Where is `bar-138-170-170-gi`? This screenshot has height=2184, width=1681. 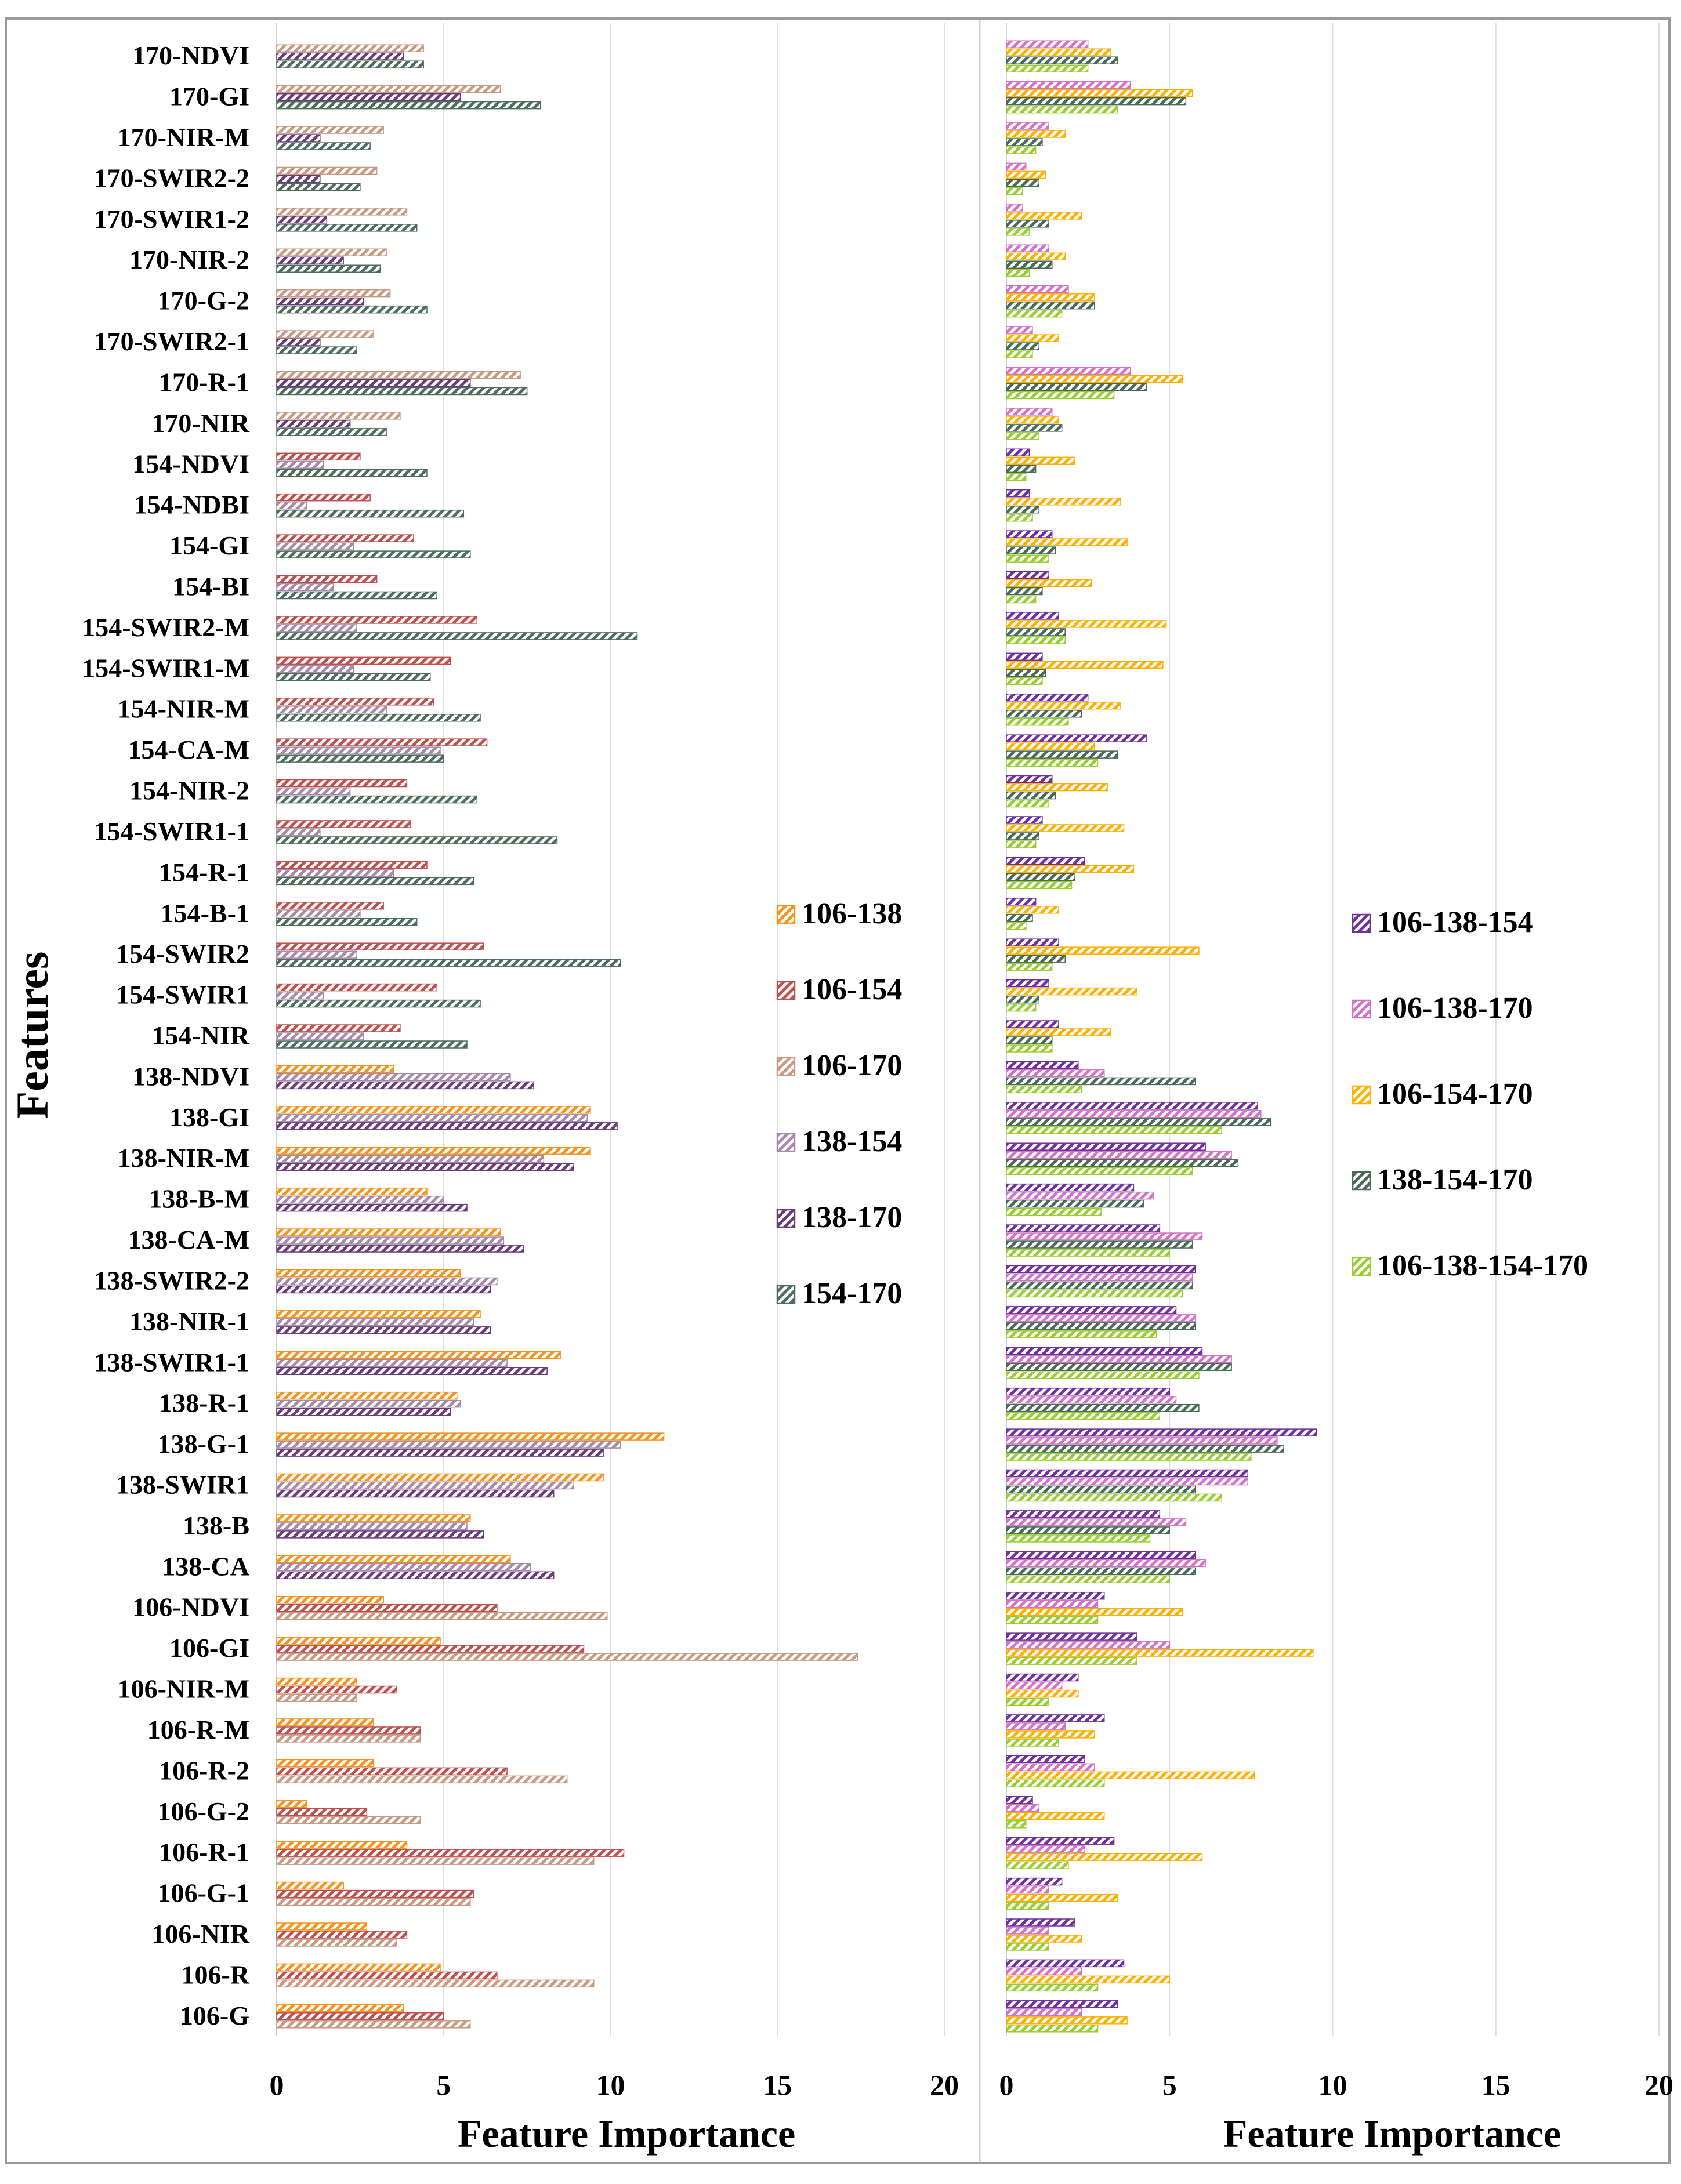 bar-138-170-170-gi is located at coordinates (369, 97).